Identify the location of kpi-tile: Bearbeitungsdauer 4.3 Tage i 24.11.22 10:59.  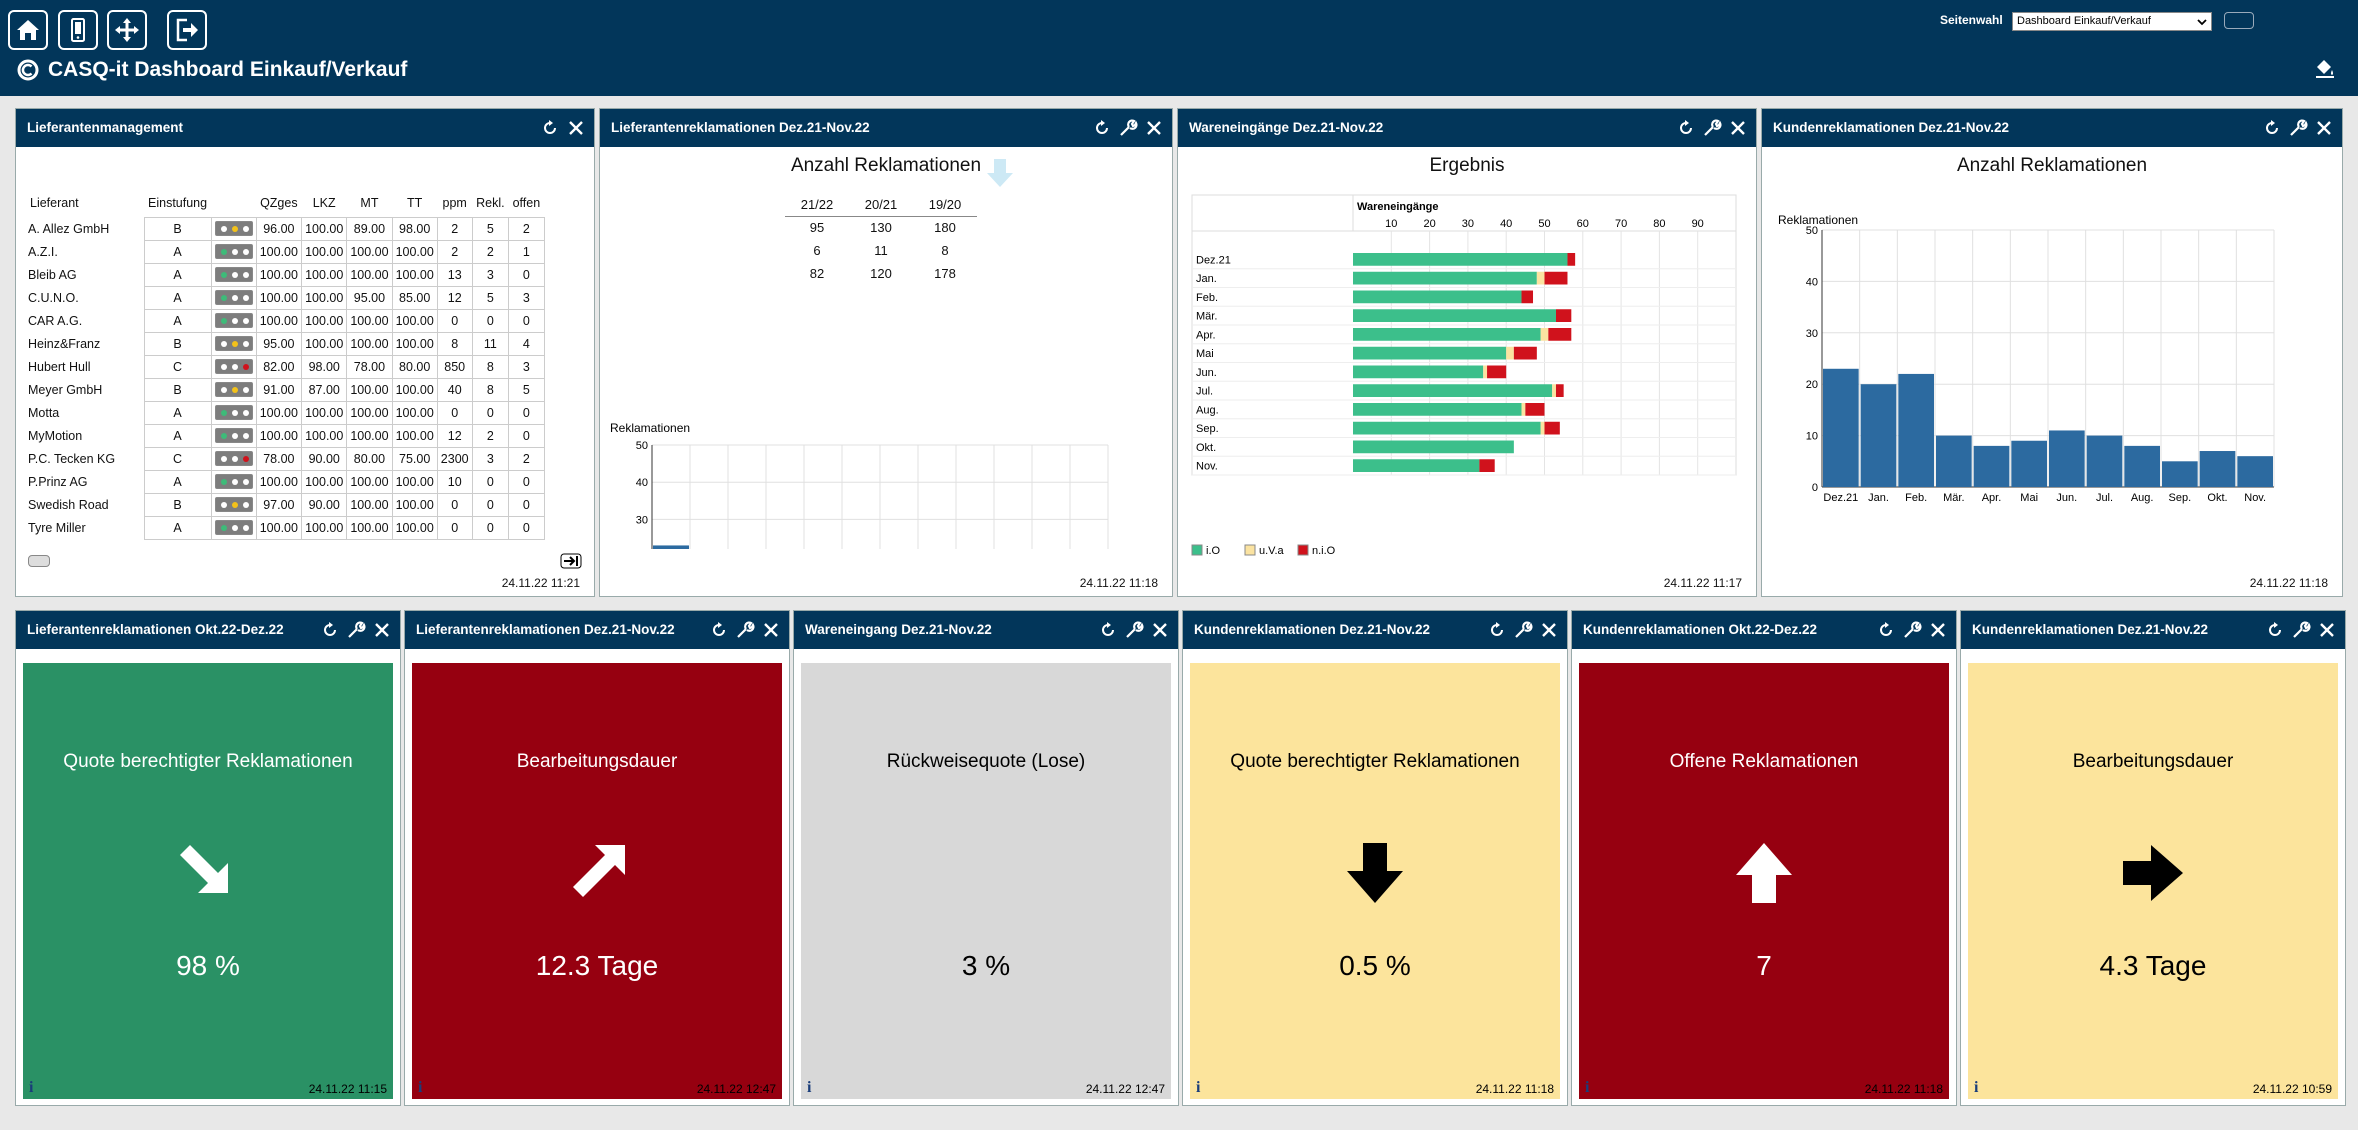
(2153, 881).